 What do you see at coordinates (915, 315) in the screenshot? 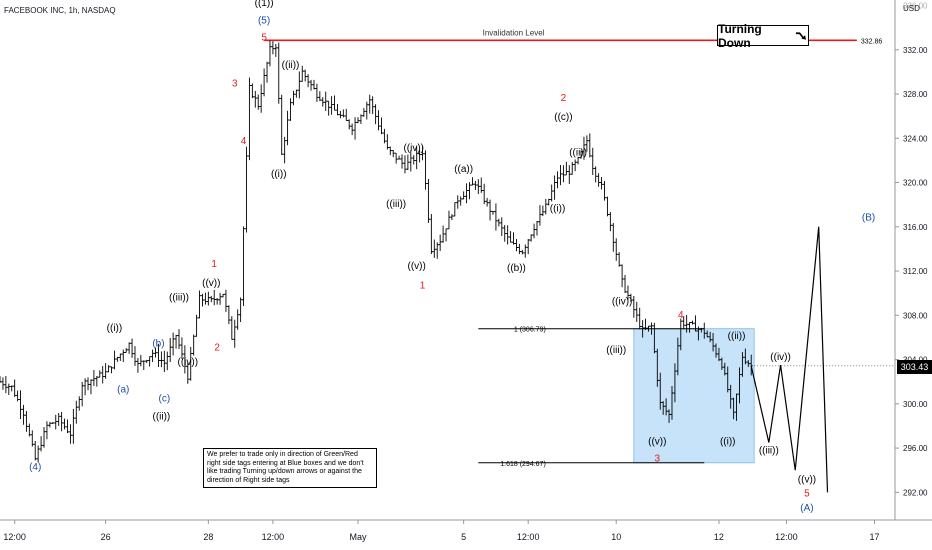
I see `y-tick-label: 308.00` at bounding box center [915, 315].